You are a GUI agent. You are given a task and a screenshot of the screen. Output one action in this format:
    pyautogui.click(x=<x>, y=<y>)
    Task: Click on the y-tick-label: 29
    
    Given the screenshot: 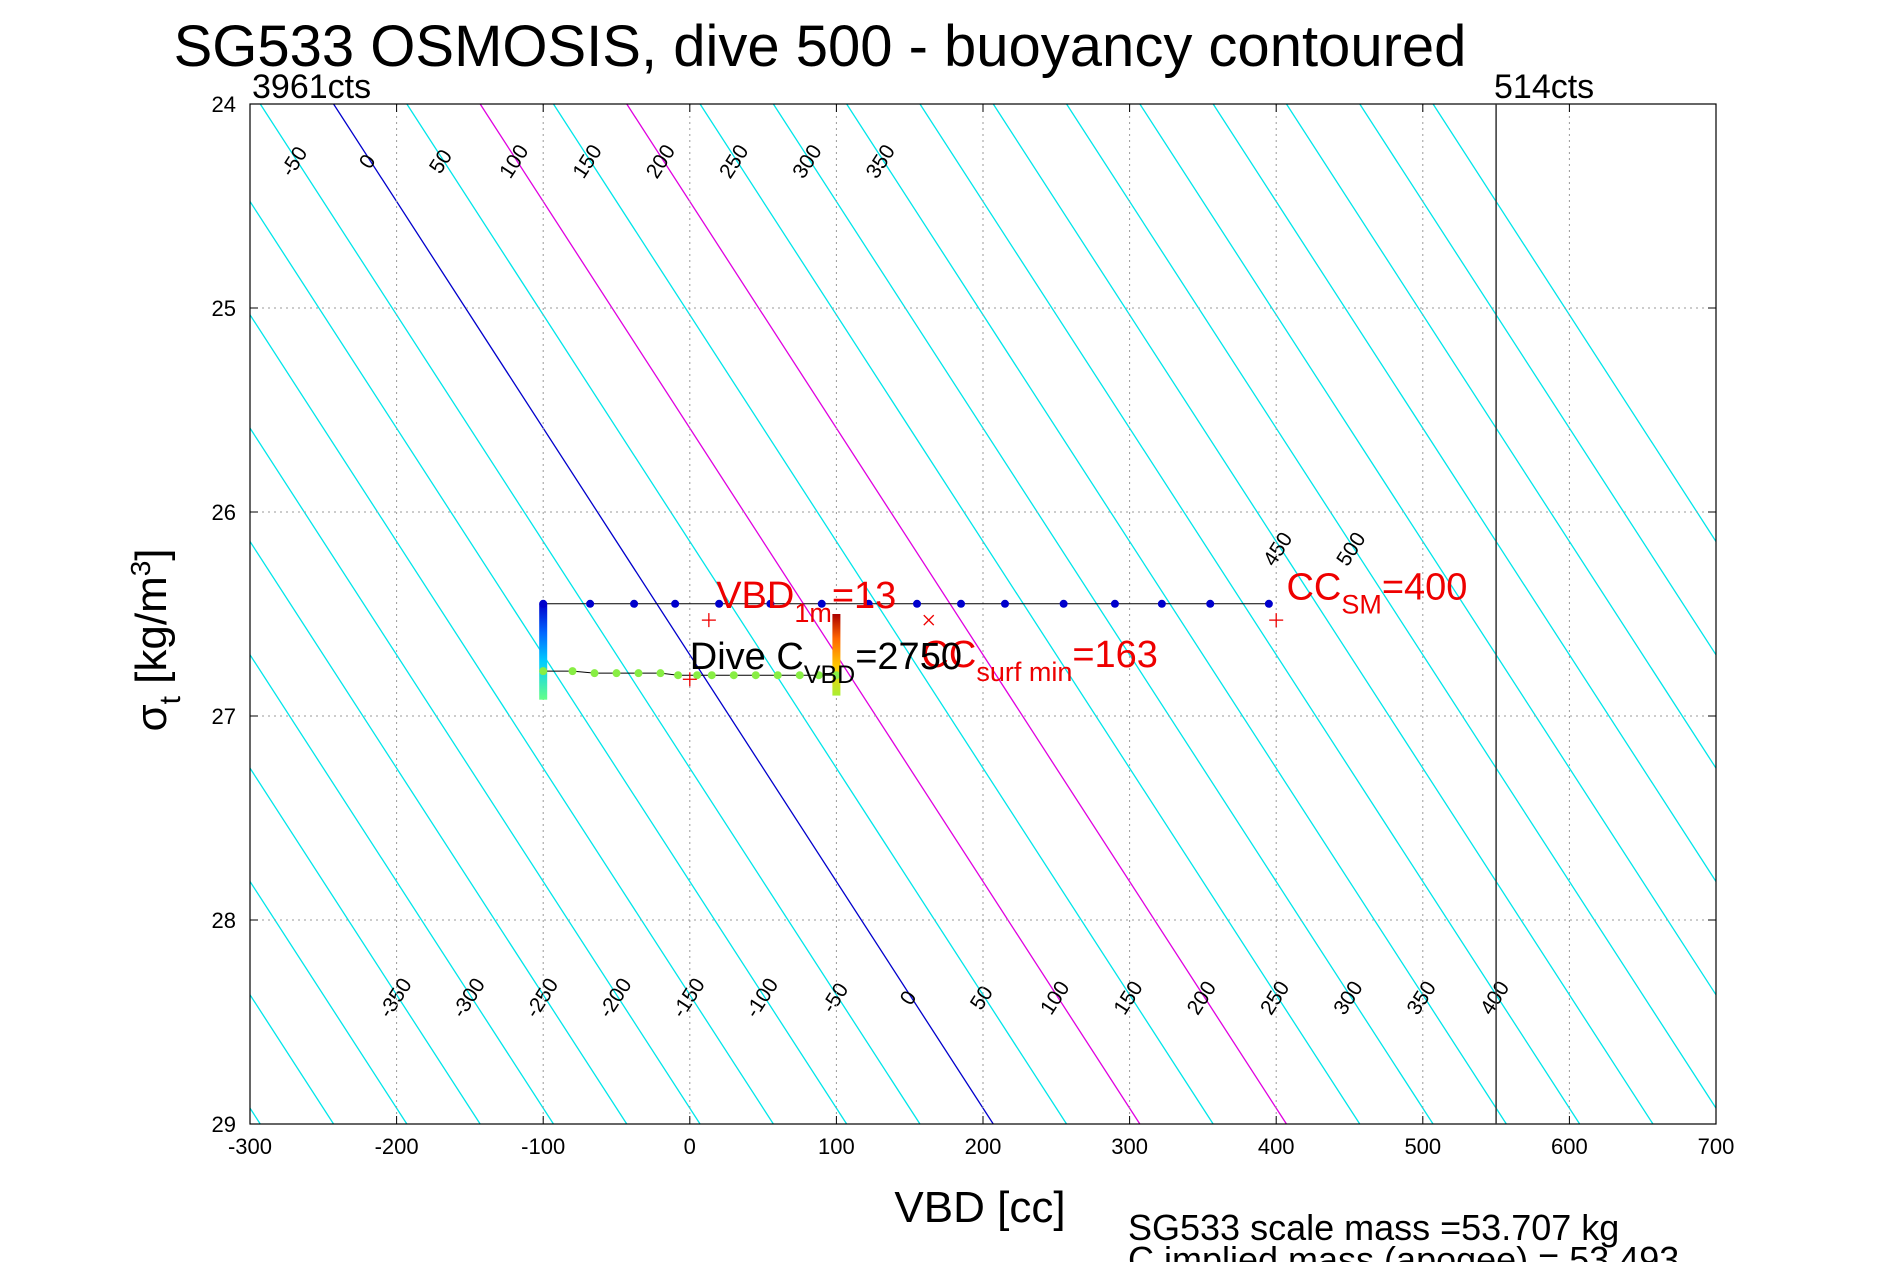 What is the action you would take?
    pyautogui.click(x=224, y=1124)
    